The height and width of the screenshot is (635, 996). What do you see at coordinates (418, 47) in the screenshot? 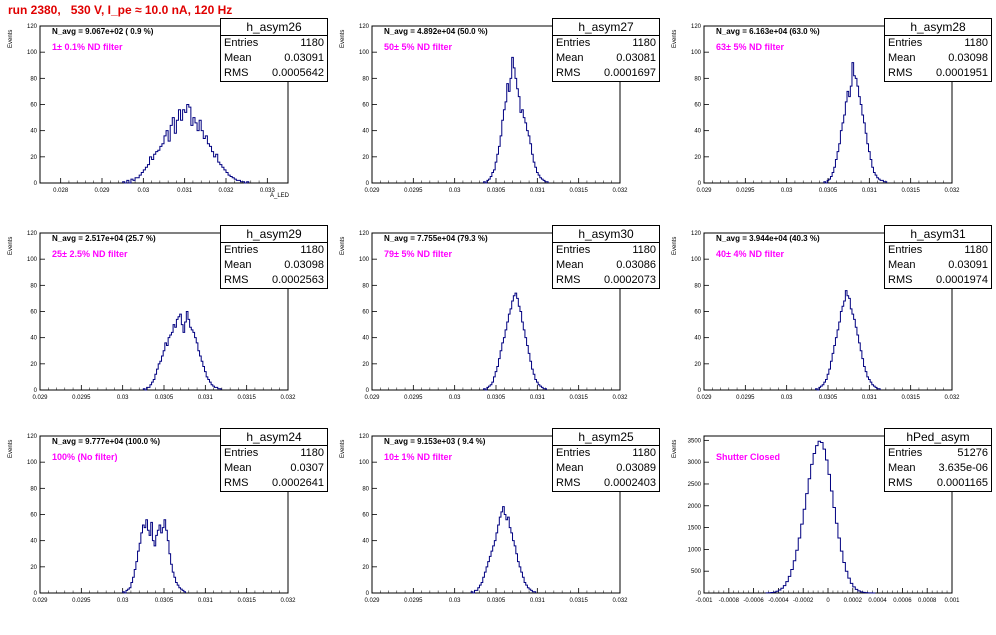
I see `filter-annotation: 50± 5% ND filter` at bounding box center [418, 47].